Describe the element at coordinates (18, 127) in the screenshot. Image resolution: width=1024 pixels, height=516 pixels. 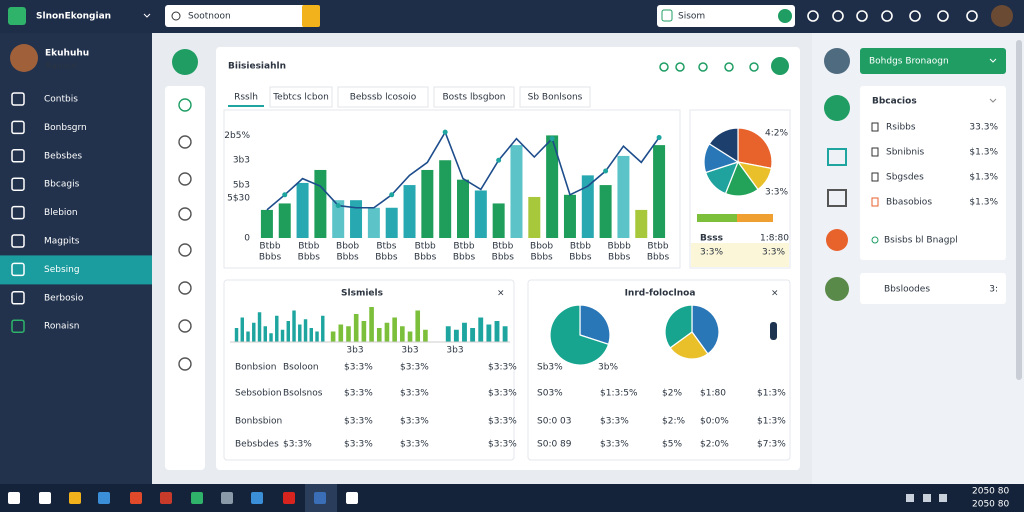
I see `menu-icon` at that location.